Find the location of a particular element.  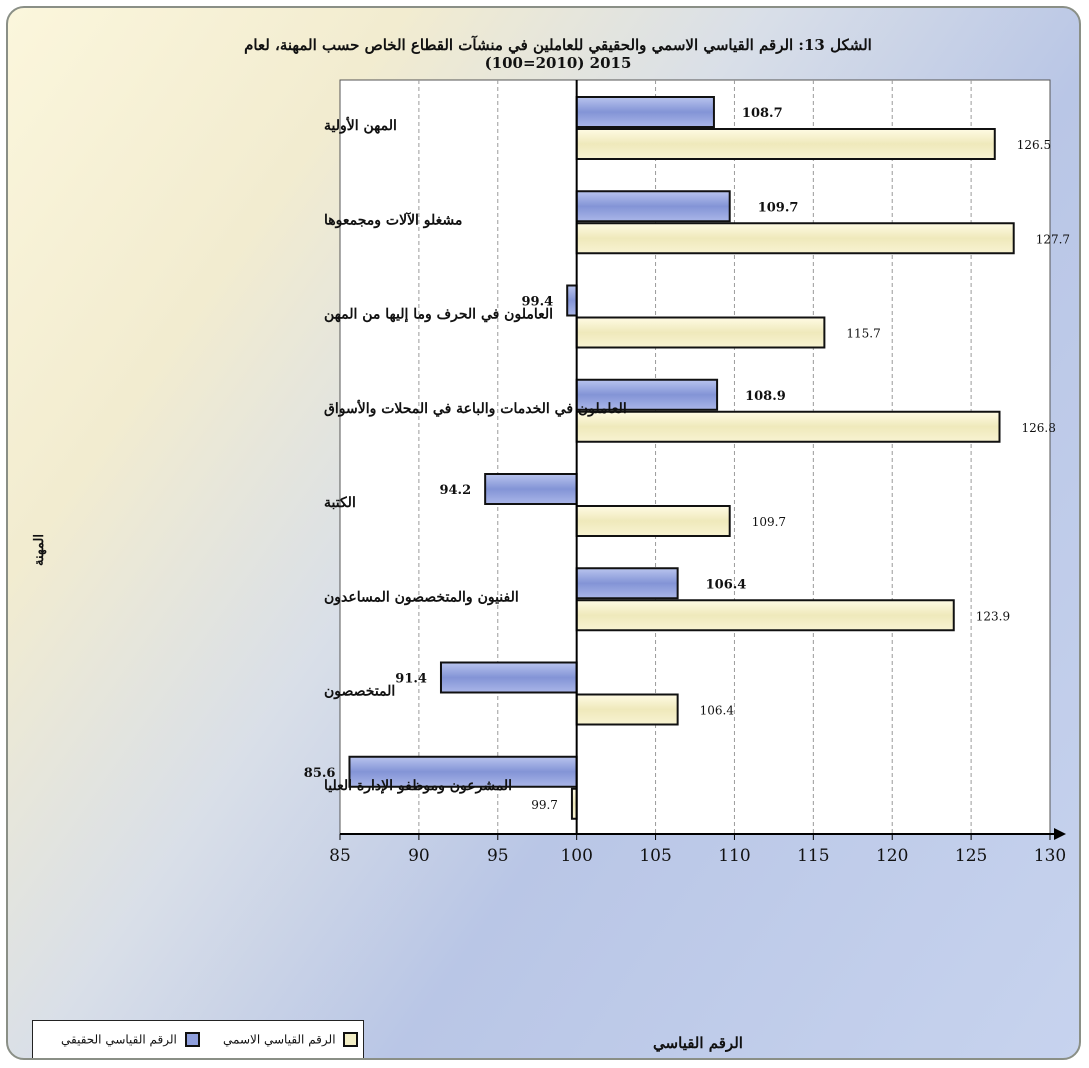

data-label-real: 106.4 is located at coordinates (726, 584).